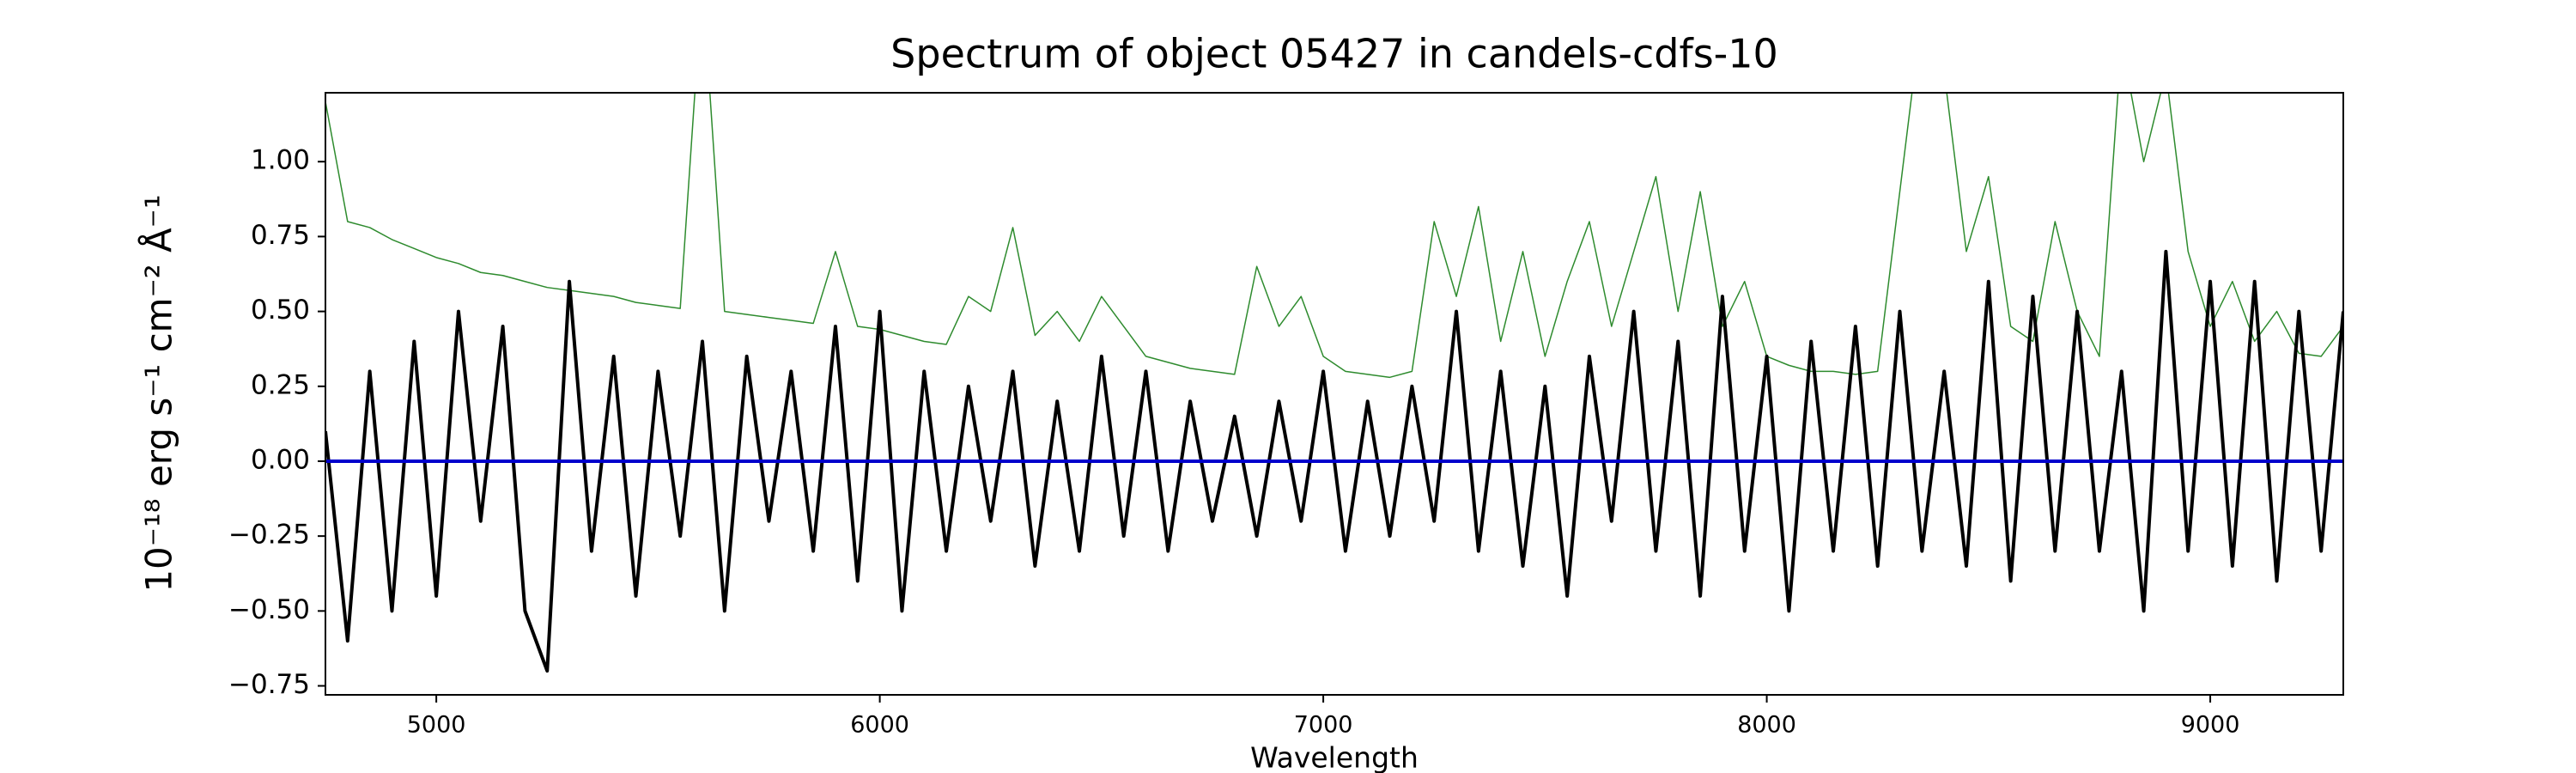 Image resolution: width=2576 pixels, height=773 pixels. What do you see at coordinates (1767, 725) in the screenshot?
I see `x-tick-label: 8000` at bounding box center [1767, 725].